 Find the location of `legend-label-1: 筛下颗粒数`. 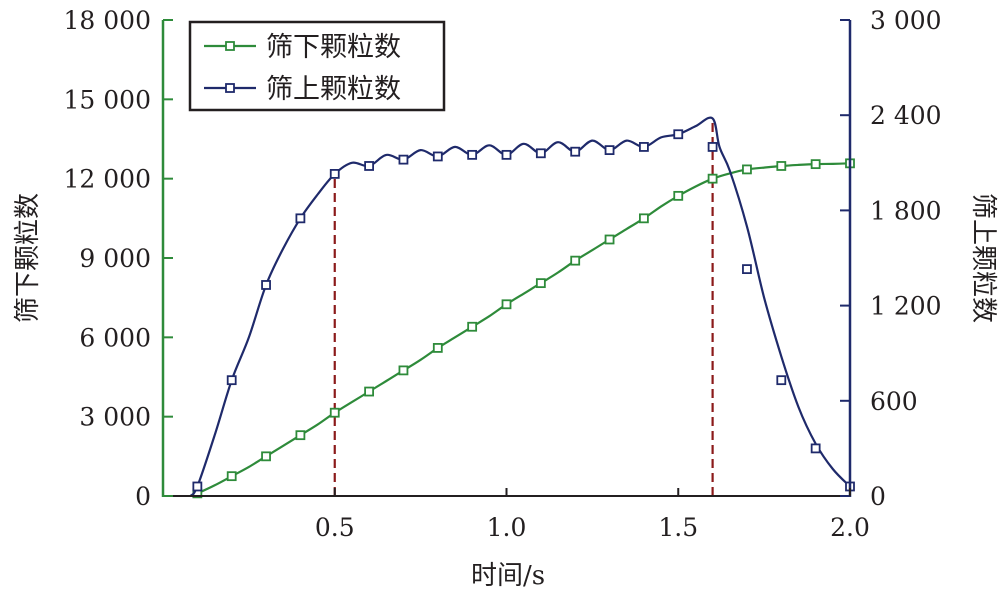

legend-label-1: 筛下颗粒数 is located at coordinates (333, 47).